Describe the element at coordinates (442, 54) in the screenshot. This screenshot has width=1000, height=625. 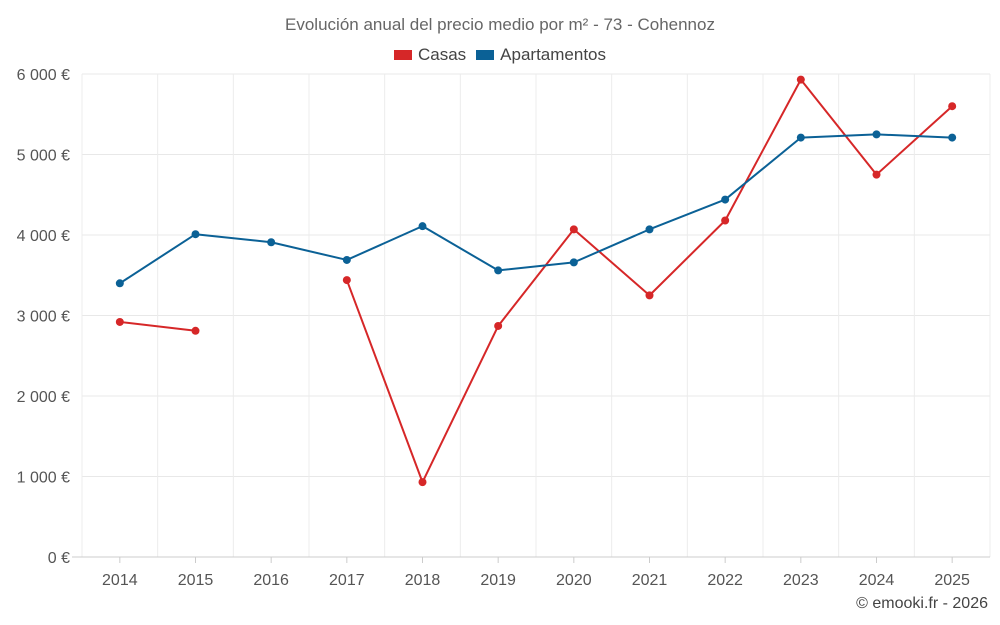
I see `legend-label-casas: Casas` at that location.